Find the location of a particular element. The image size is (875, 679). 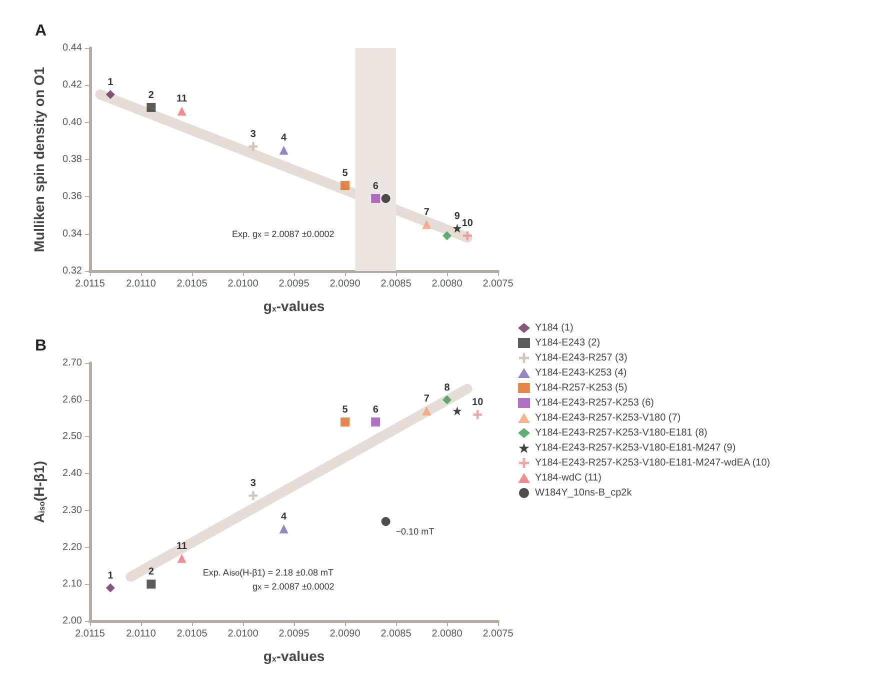

legend-label: Y184-E243-R257-K253-V180-E181-M247 (9) is located at coordinates (635, 448).